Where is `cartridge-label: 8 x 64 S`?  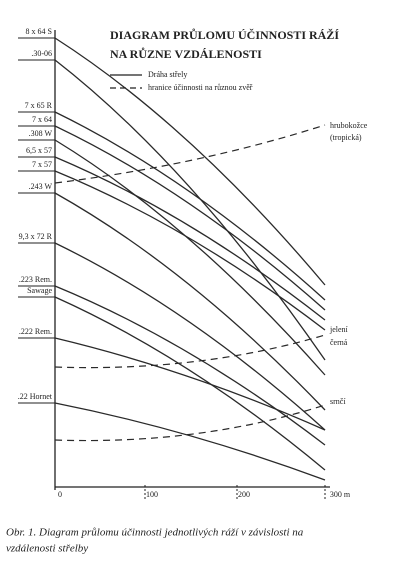 cartridge-label: 8 x 64 S is located at coordinates (39, 31).